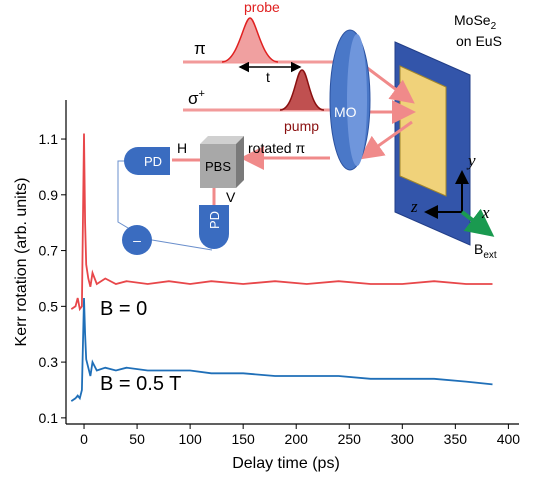 This screenshot has height=480, width=545. What do you see at coordinates (471, 160) in the screenshot?
I see `y-axis-dir: y` at bounding box center [471, 160].